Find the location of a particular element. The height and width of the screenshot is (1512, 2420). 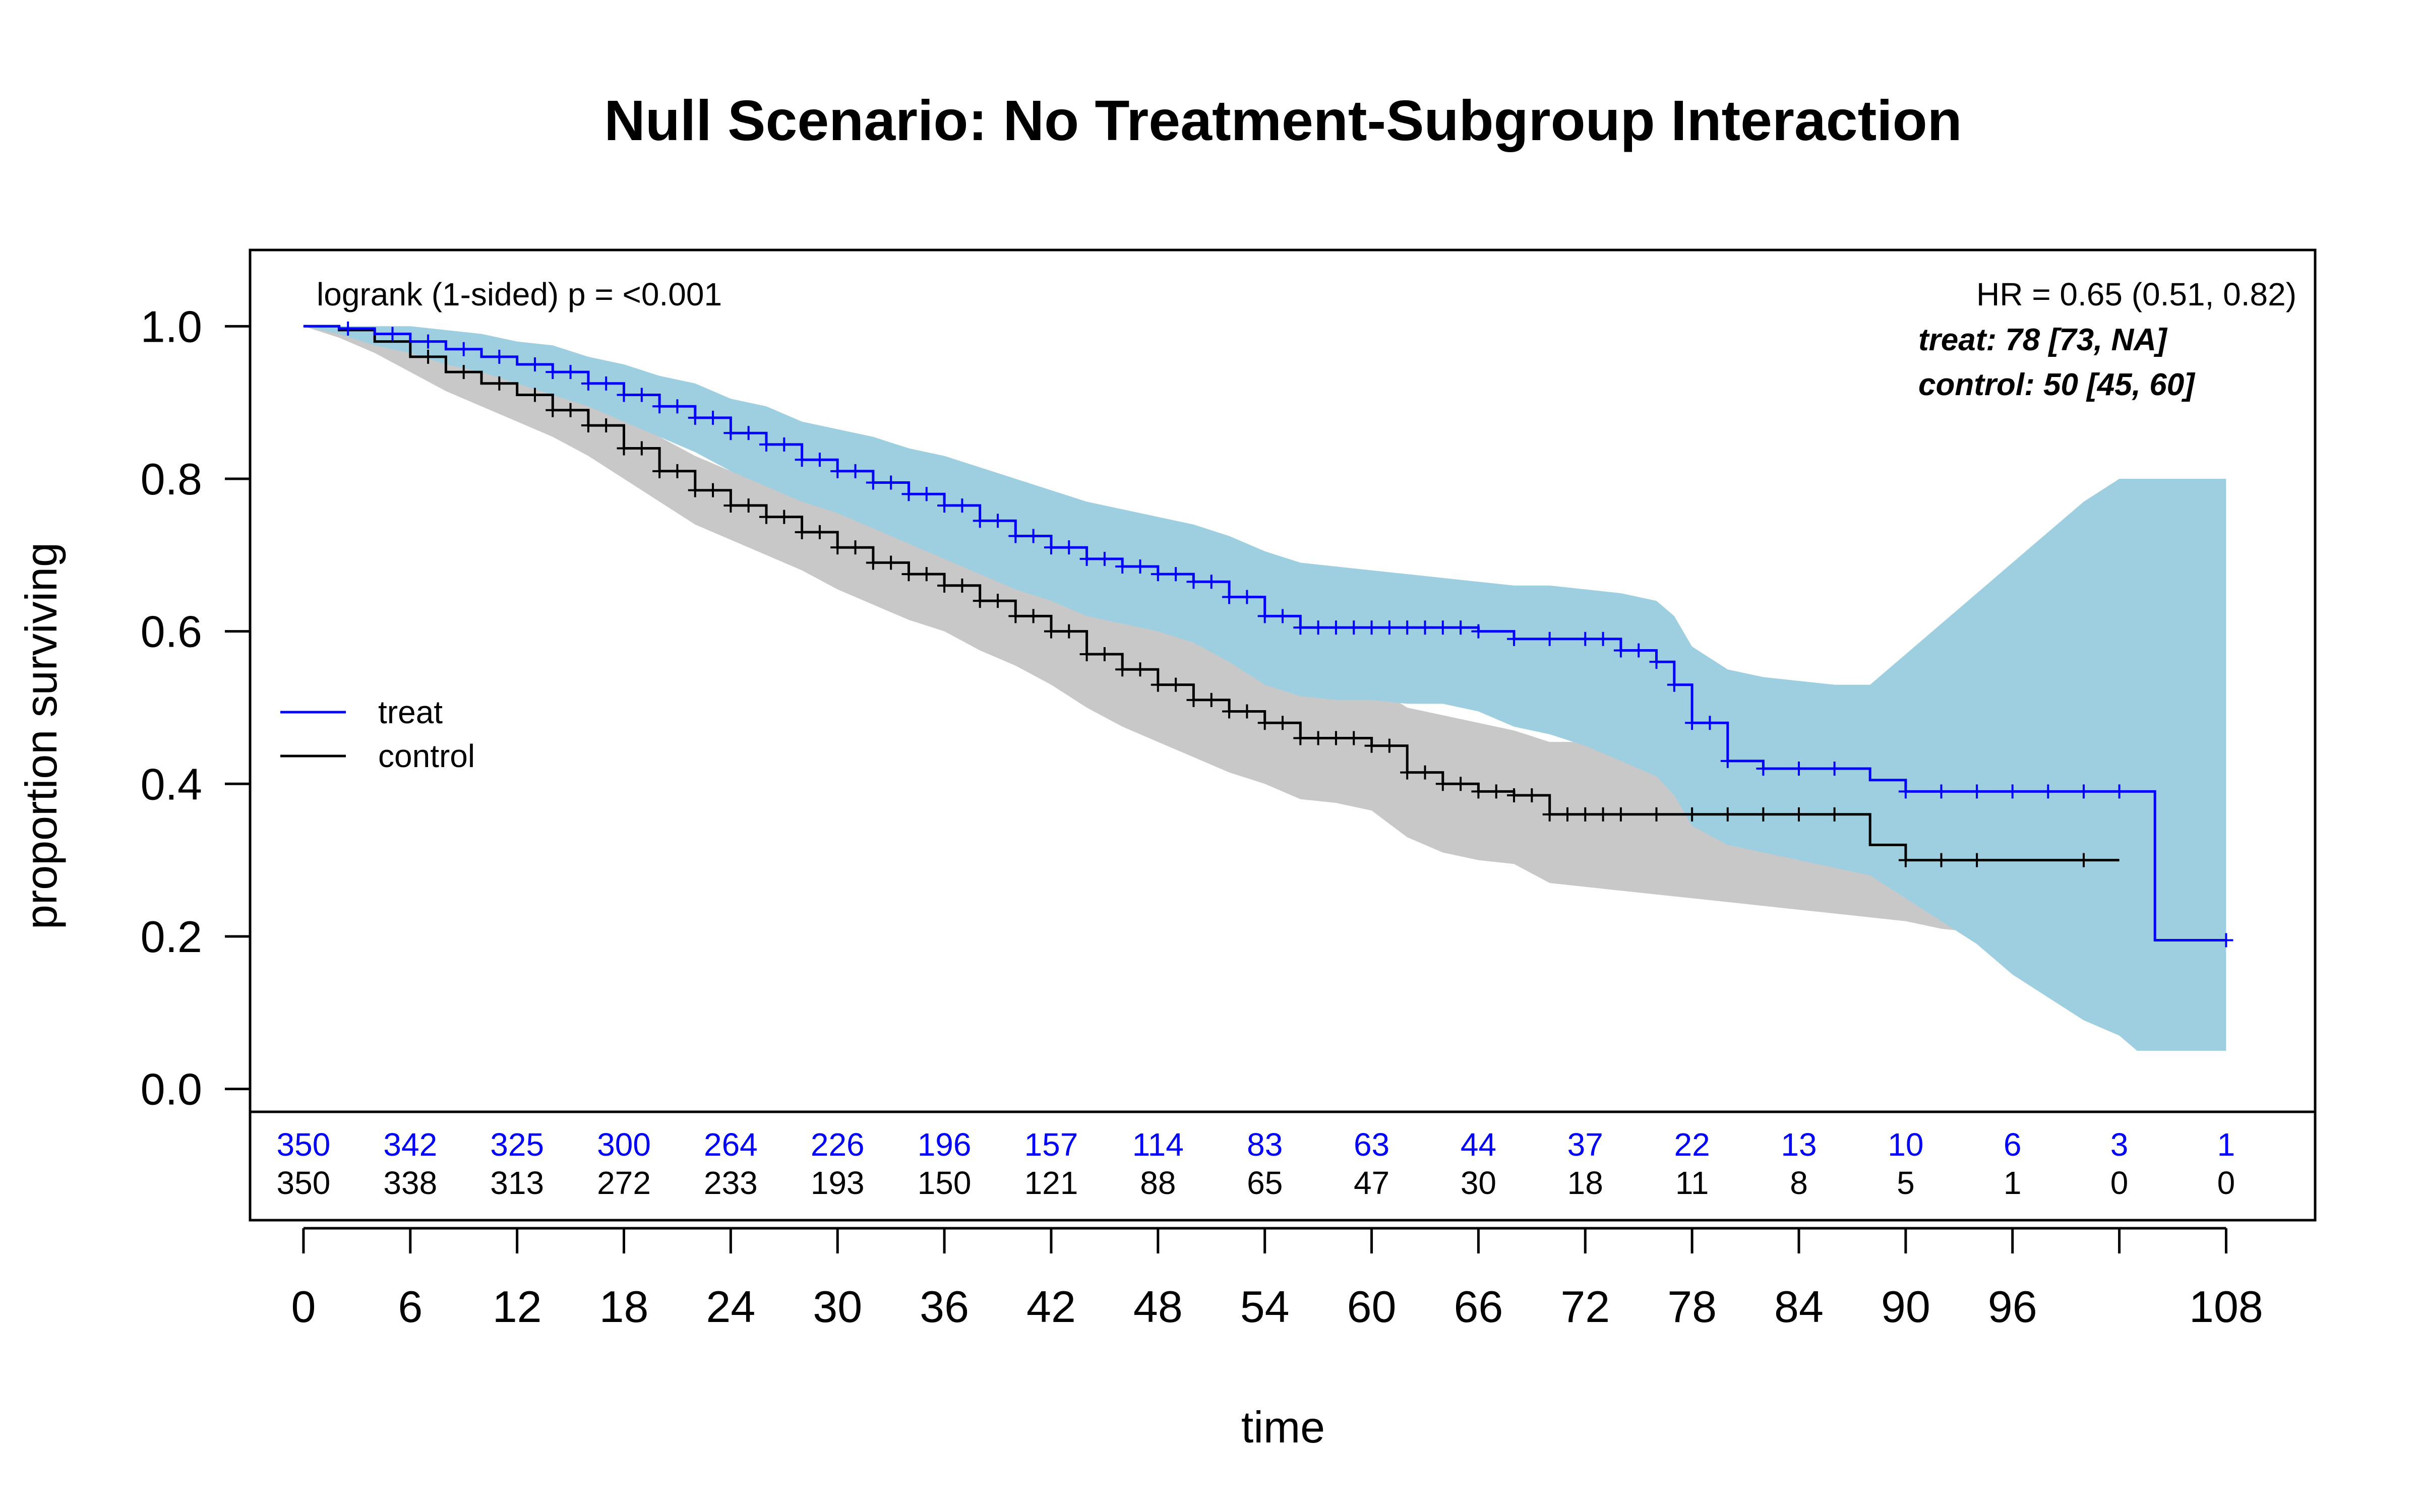

risk-control-6: 150 is located at coordinates (945, 1183).